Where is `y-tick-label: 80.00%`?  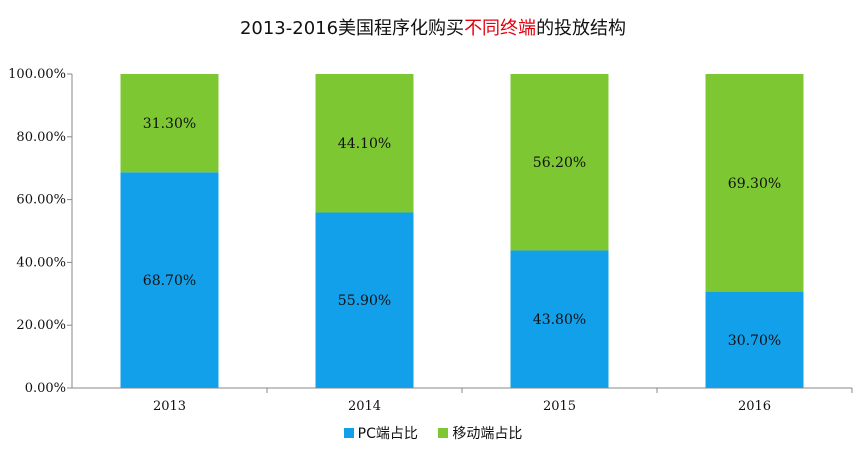
y-tick-label: 80.00% is located at coordinates (41, 137).